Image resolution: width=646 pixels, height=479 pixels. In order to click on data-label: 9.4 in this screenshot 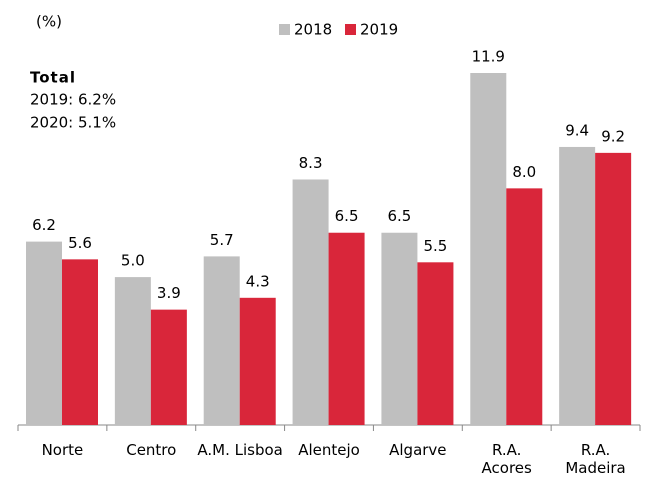, I will do `click(577, 130)`.